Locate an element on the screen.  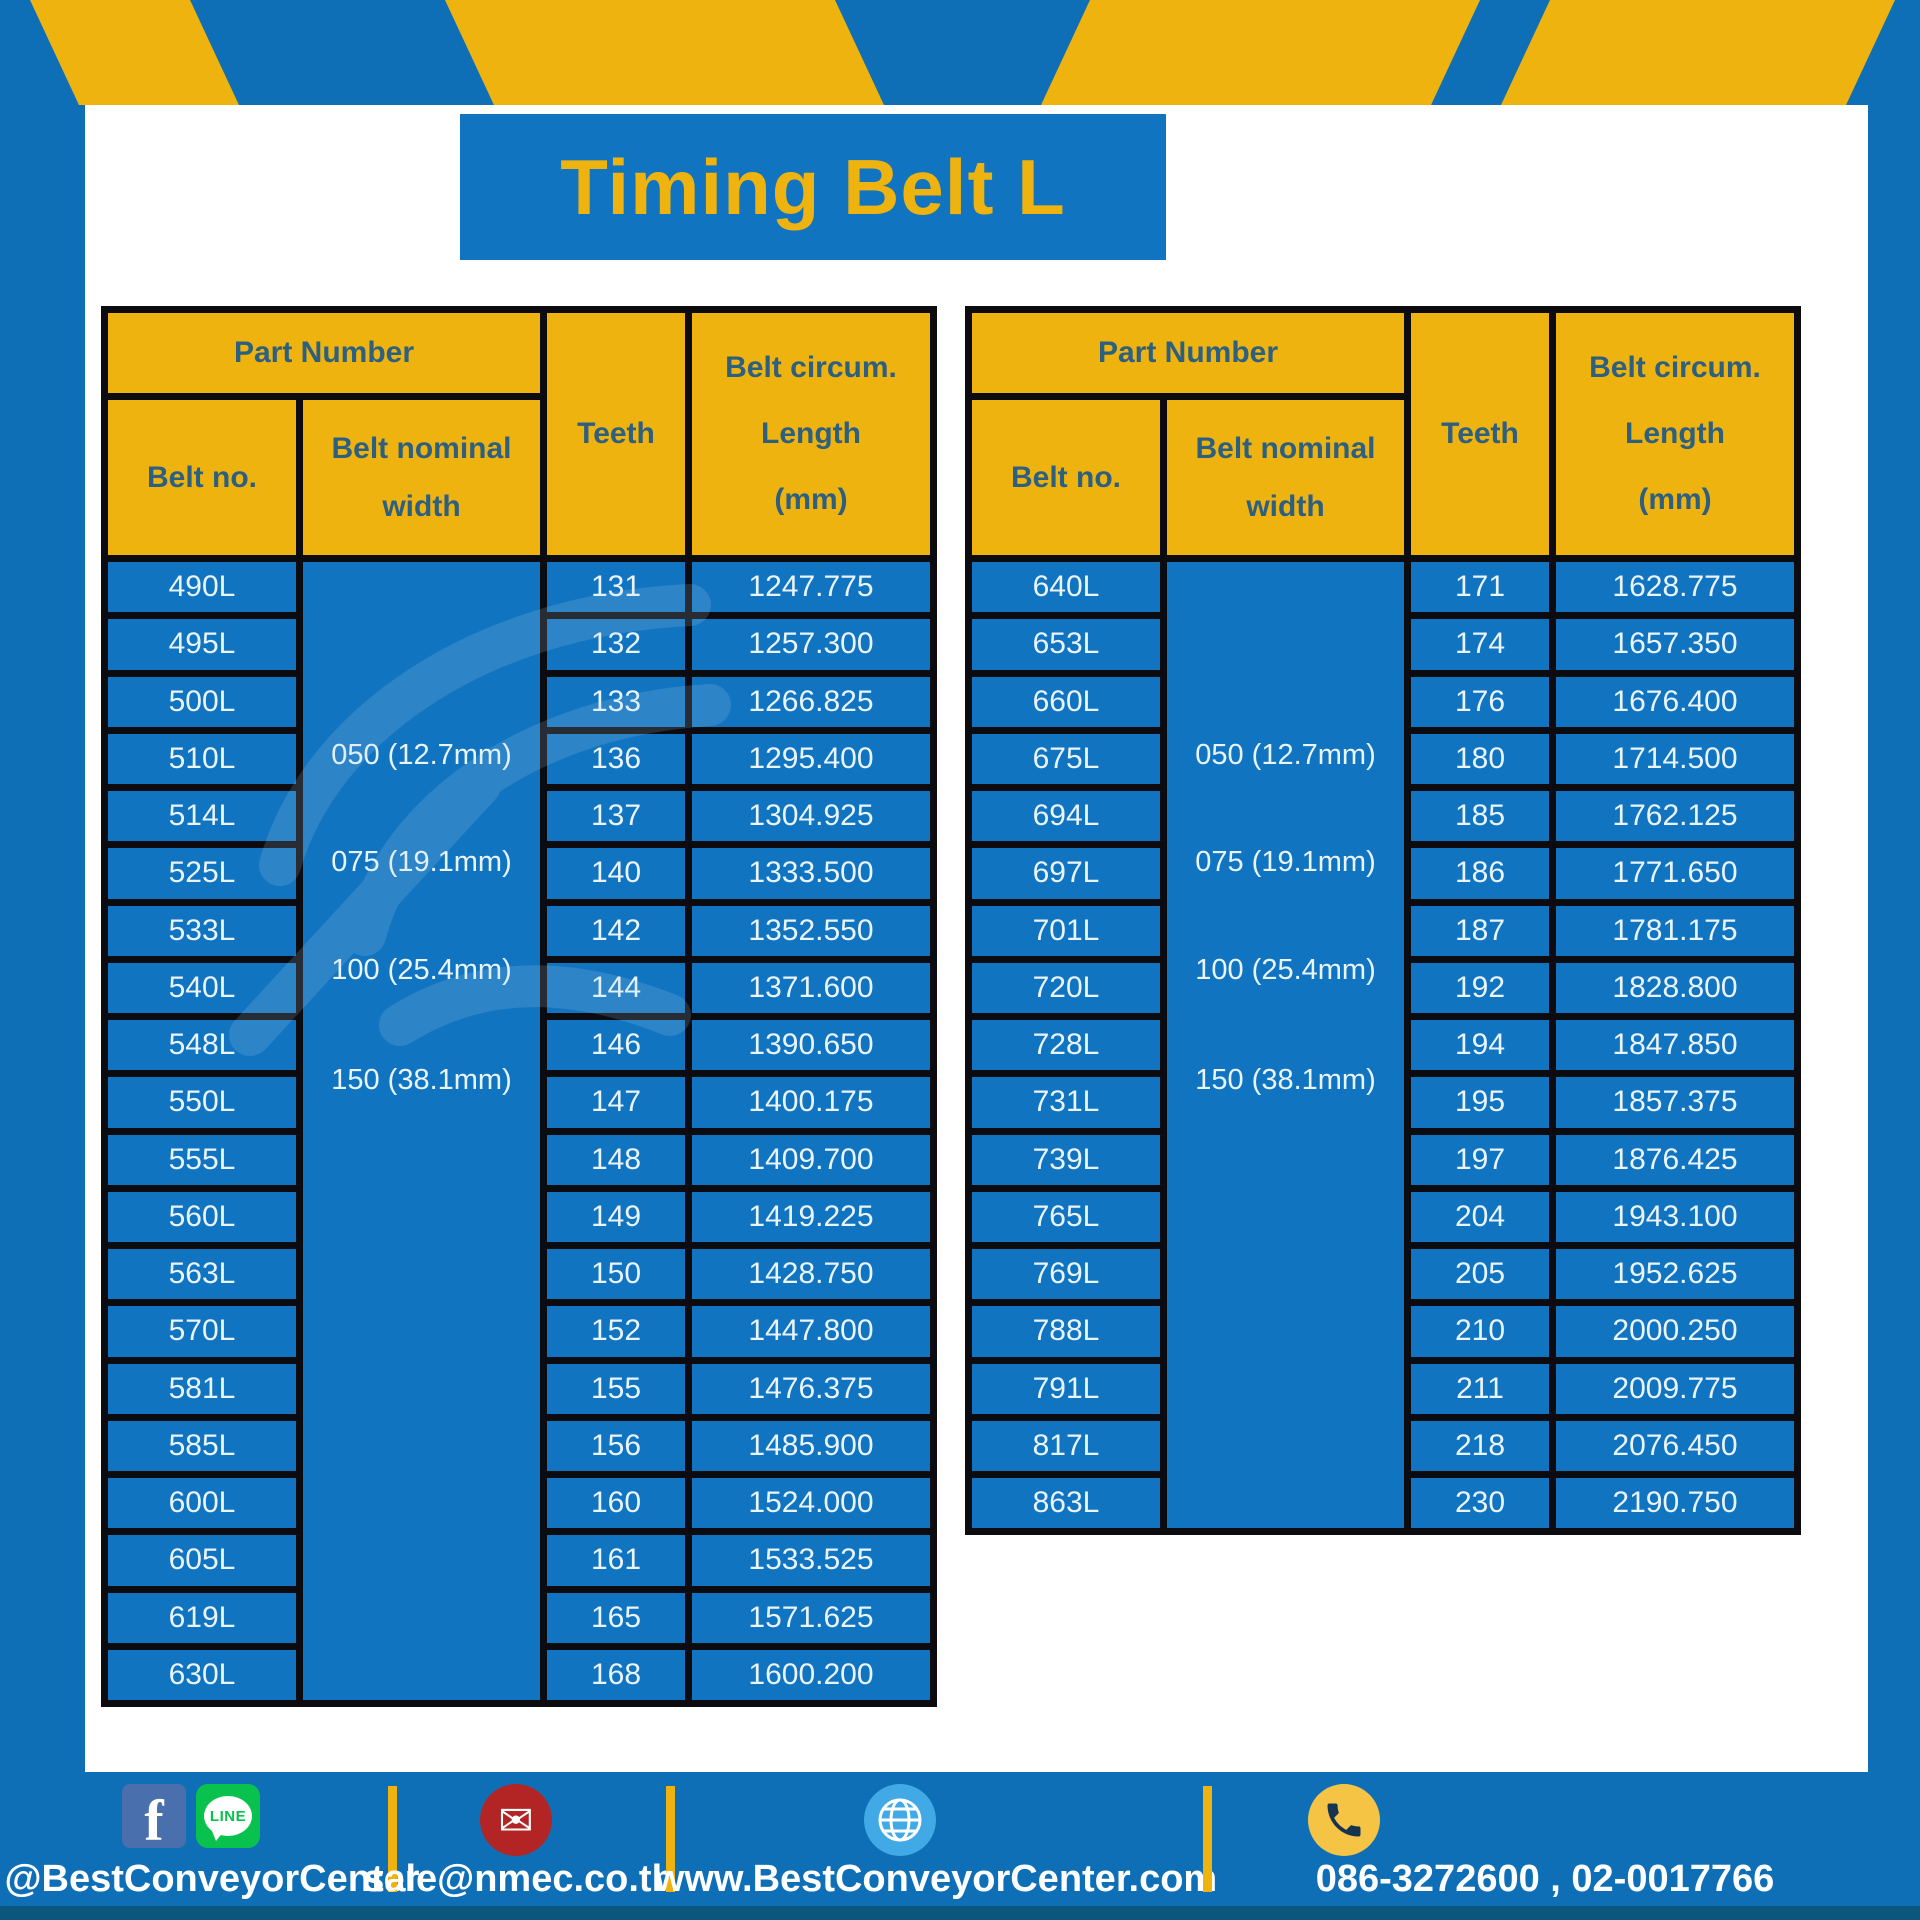
teeth-cell: 140 is located at coordinates (616, 873).